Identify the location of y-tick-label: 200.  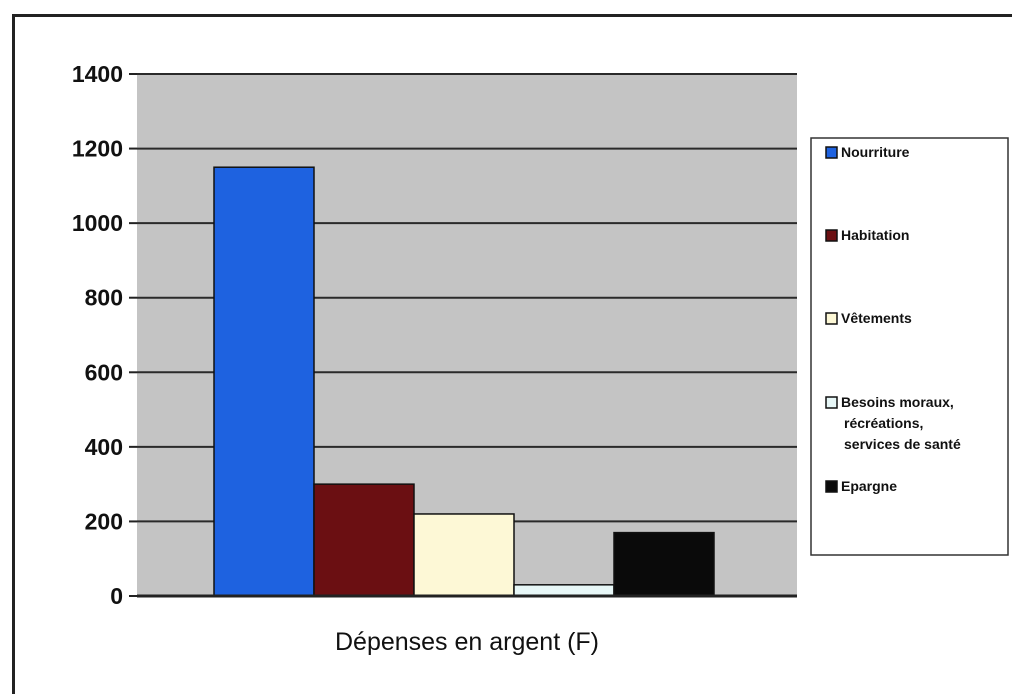
(104, 521).